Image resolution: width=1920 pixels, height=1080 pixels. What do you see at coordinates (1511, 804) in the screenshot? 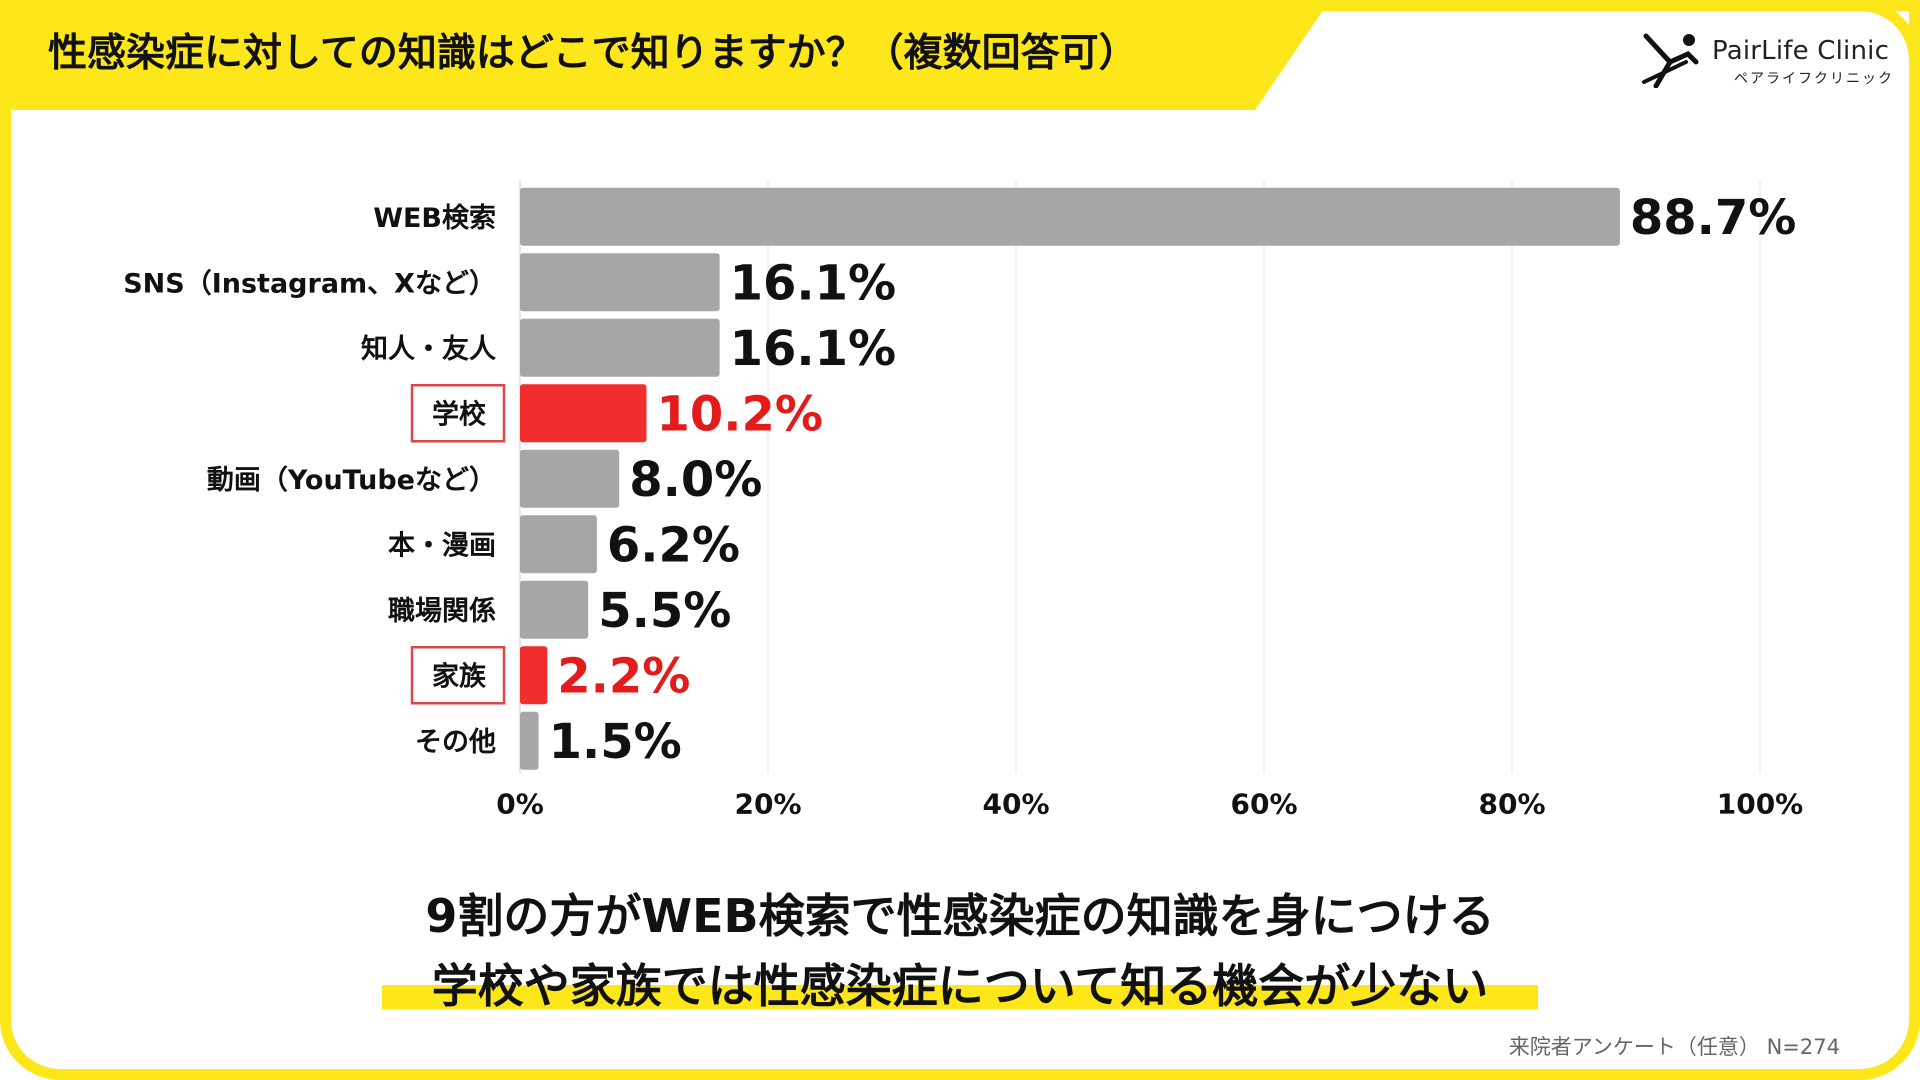
I see `x-tick-label: 80%` at bounding box center [1511, 804].